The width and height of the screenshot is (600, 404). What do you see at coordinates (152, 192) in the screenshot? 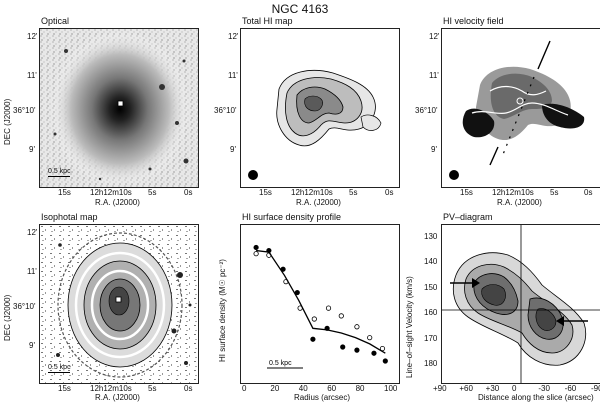
I see `xtick-optical-2: 5s` at bounding box center [152, 192].